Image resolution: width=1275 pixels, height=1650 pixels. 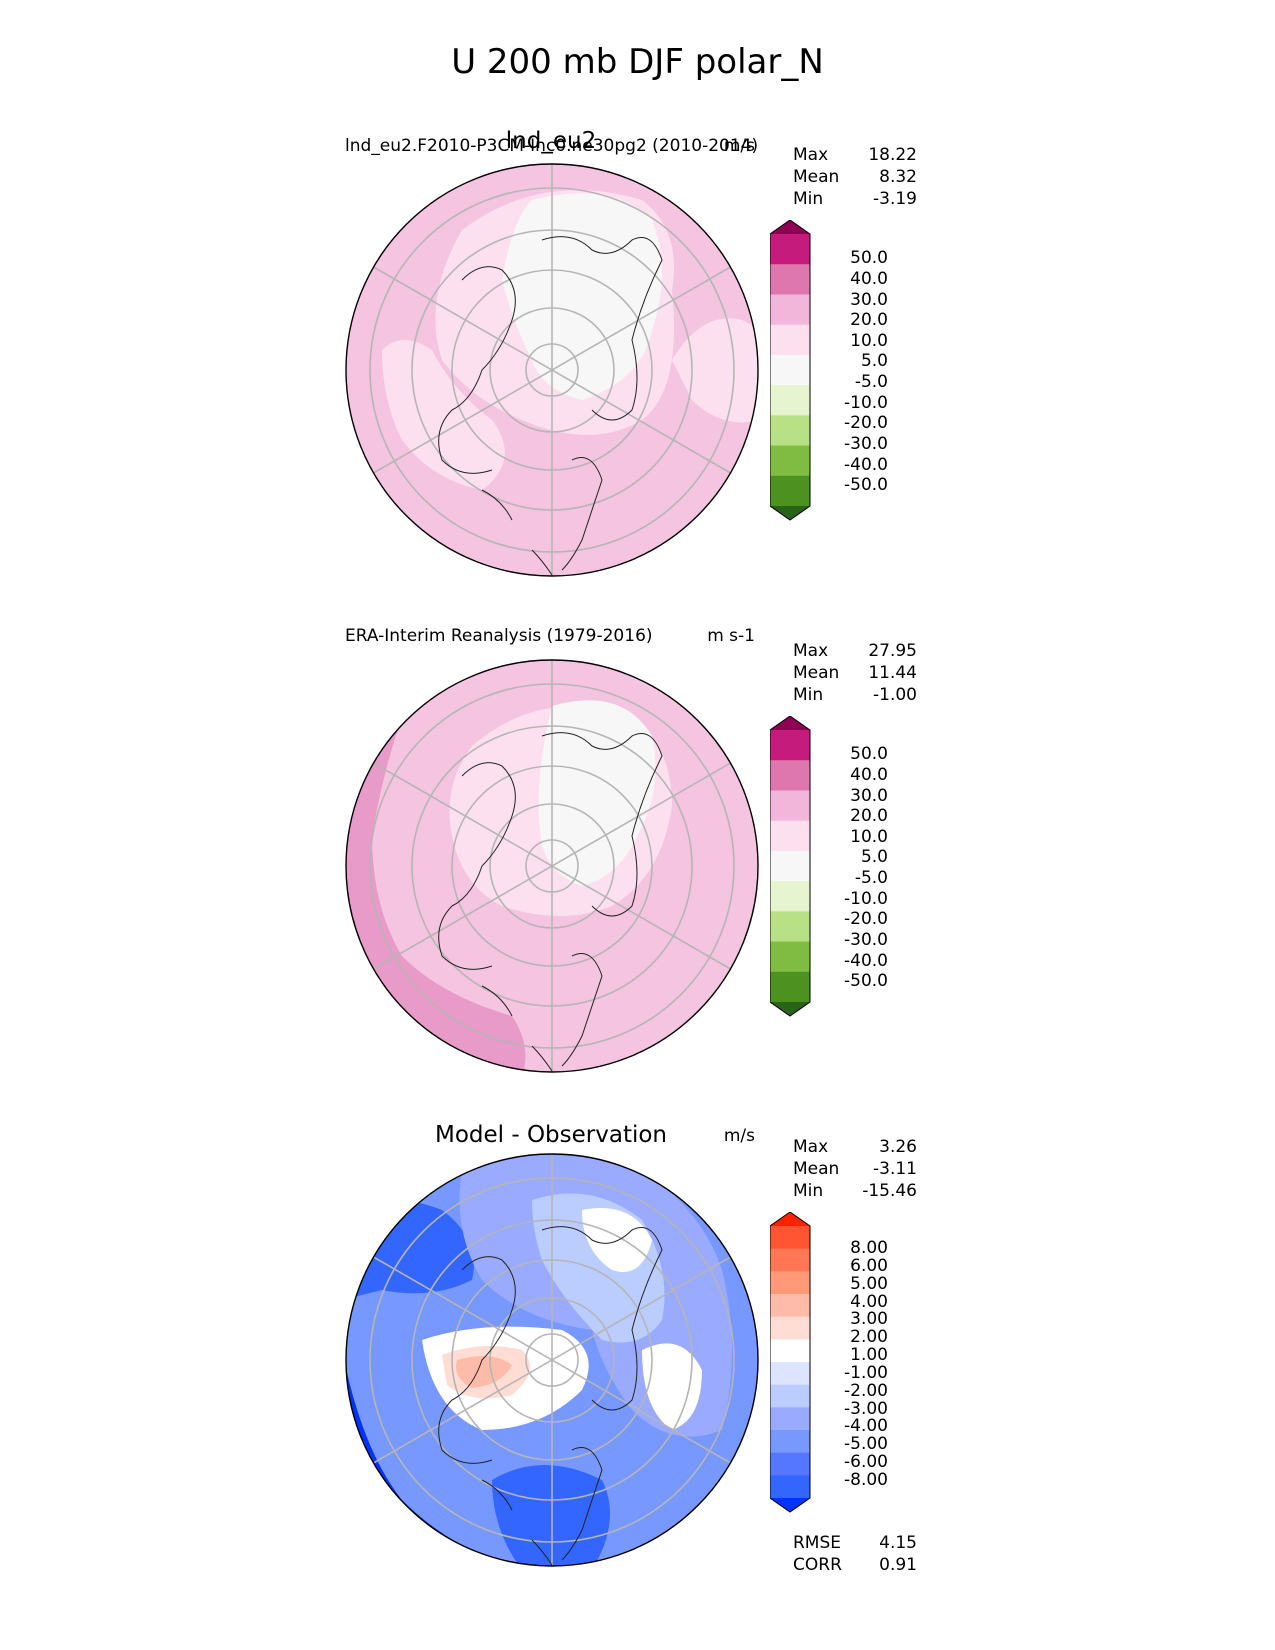 I want to click on stat-max: Max 18.22, so click(x=855, y=155).